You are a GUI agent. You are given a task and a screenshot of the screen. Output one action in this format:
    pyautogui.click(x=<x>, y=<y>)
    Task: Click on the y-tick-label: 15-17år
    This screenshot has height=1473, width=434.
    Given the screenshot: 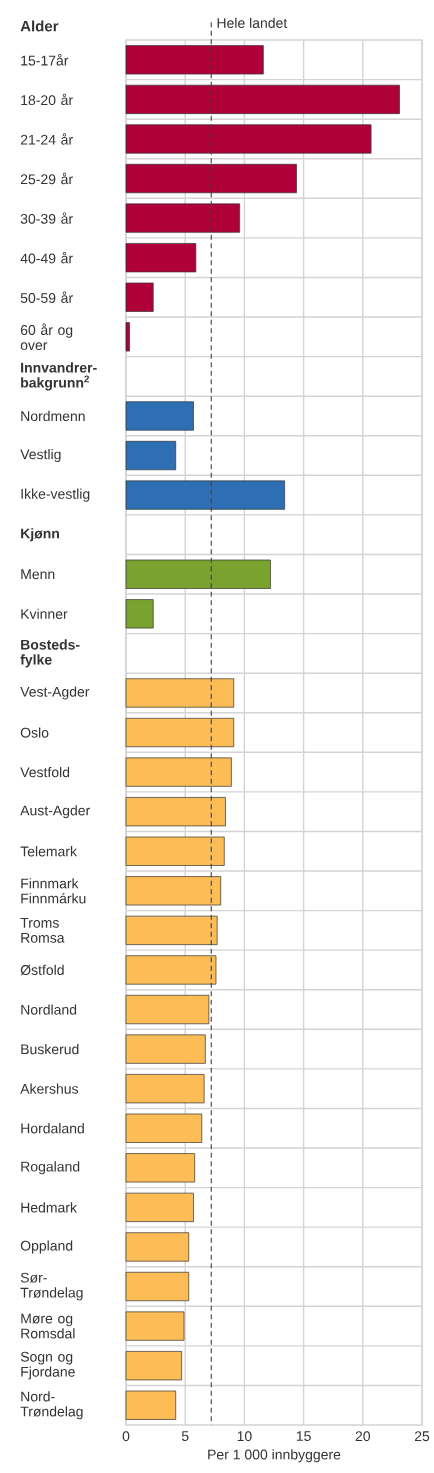 What is the action you would take?
    pyautogui.click(x=45, y=60)
    